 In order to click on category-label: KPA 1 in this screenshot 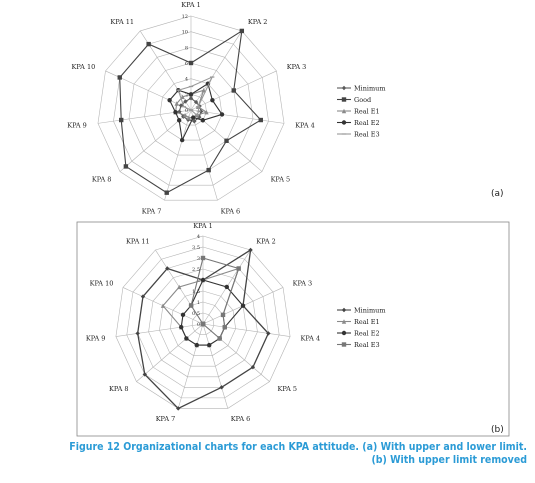, I will do `click(191, 5)`.